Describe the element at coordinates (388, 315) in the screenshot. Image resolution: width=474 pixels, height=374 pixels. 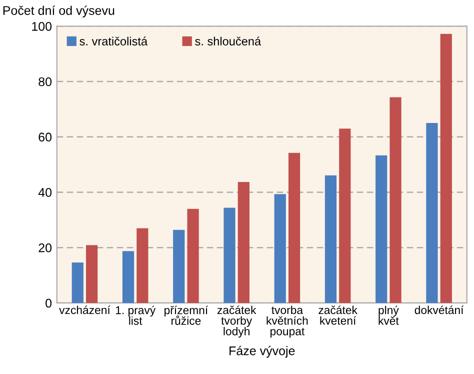
I see `x-tick-label: plný květ` at that location.